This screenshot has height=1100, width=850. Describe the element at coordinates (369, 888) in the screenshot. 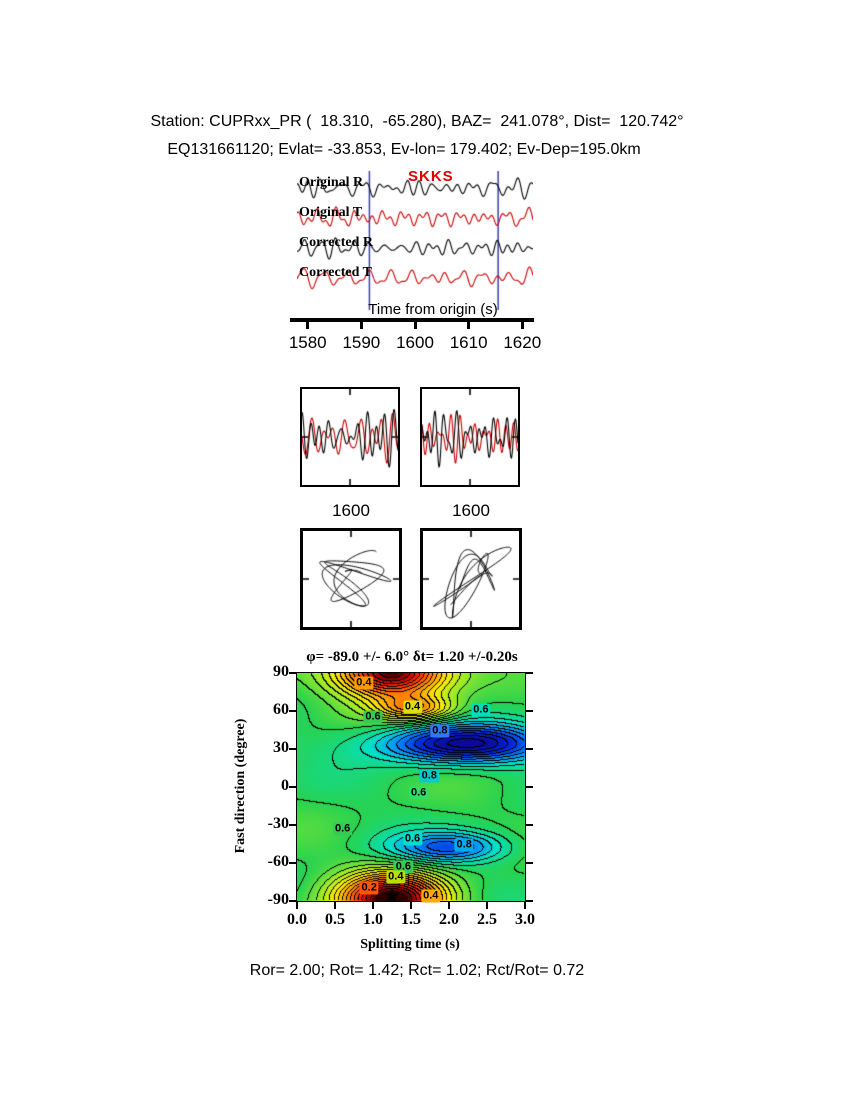

I see `contour-level-label: 0.2` at that location.